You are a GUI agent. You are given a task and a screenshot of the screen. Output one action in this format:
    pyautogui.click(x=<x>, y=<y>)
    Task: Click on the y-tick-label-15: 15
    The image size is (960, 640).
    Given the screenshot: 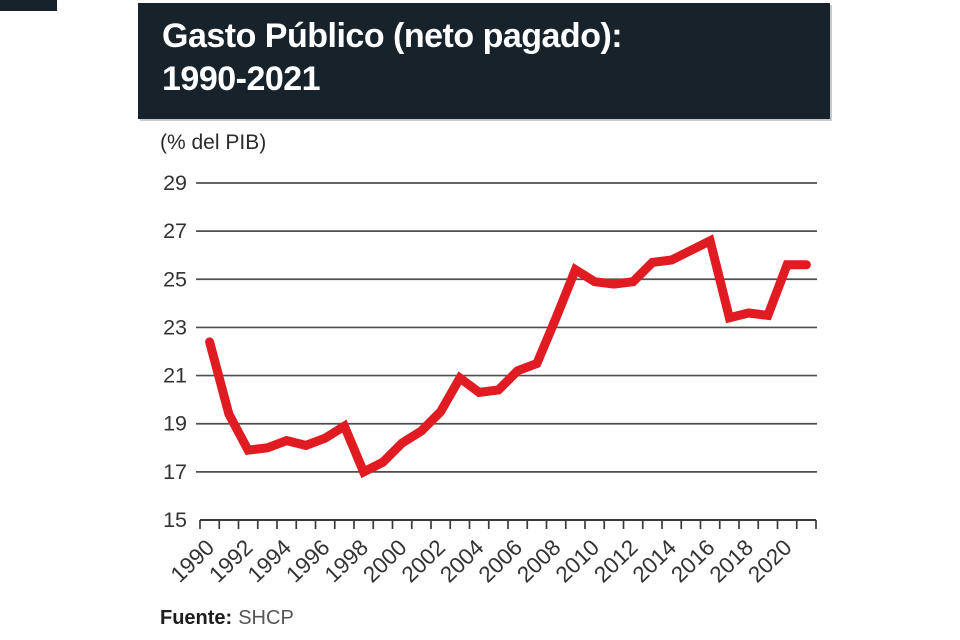 What is the action you would take?
    pyautogui.click(x=175, y=520)
    